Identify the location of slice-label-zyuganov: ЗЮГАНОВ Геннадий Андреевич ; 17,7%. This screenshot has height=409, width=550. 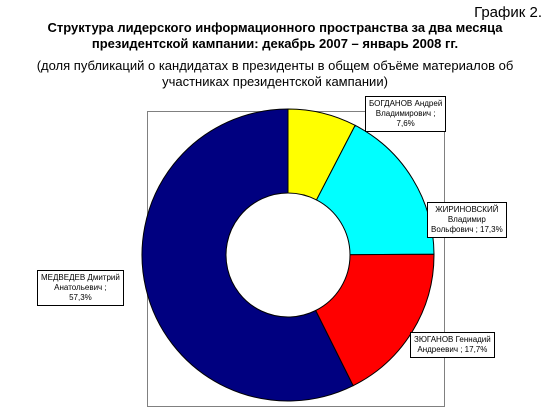
(452, 345).